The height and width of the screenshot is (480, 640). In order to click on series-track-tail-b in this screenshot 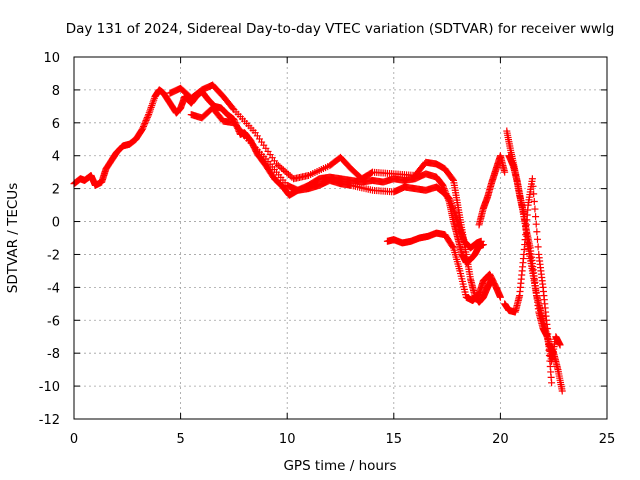, I will do `click(534, 258)`.